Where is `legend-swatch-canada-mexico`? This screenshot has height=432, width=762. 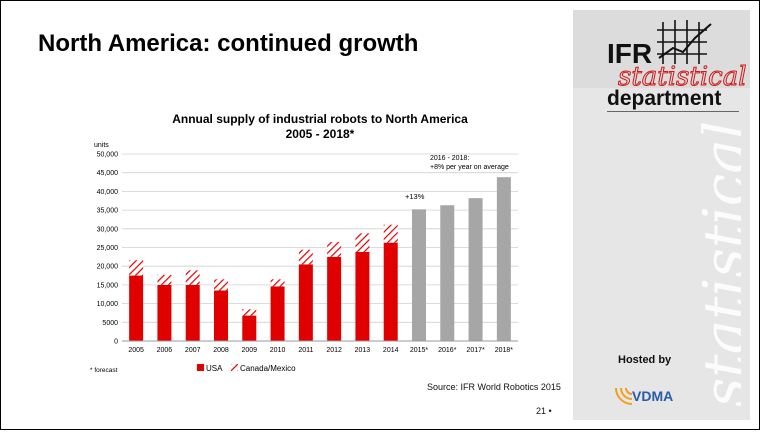 legend-swatch-canada-mexico is located at coordinates (234, 367).